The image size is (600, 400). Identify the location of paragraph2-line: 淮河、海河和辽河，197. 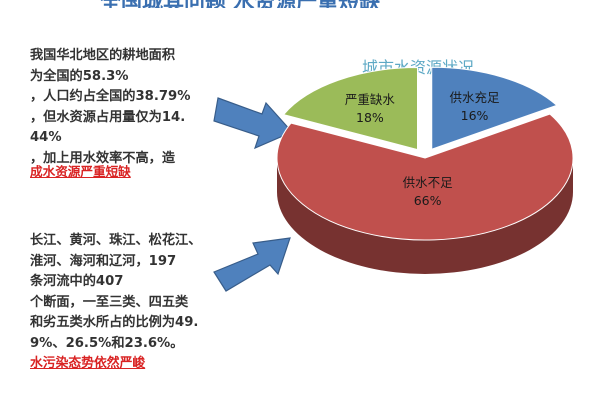
(103, 261).